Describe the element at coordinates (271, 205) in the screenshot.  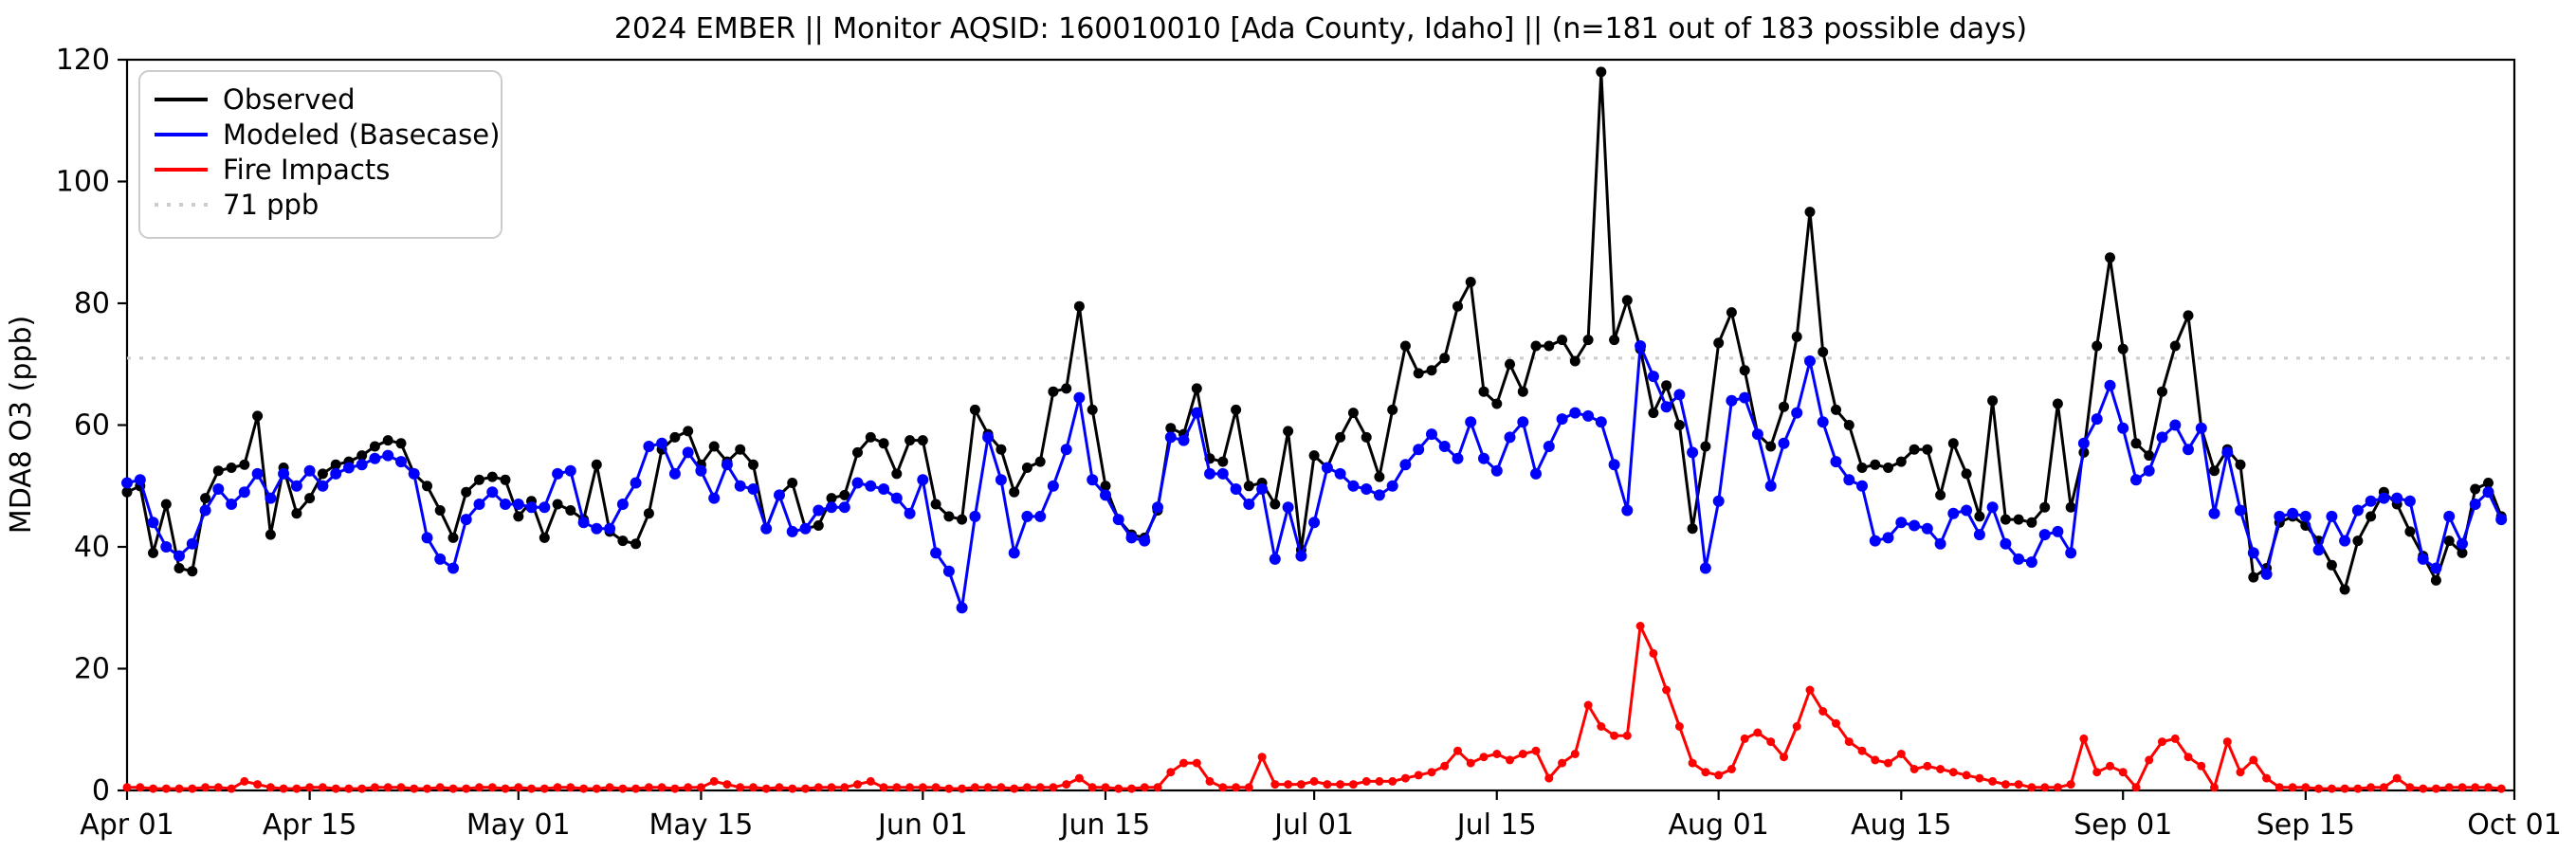
I see `legend-label: 71 ppb` at that location.